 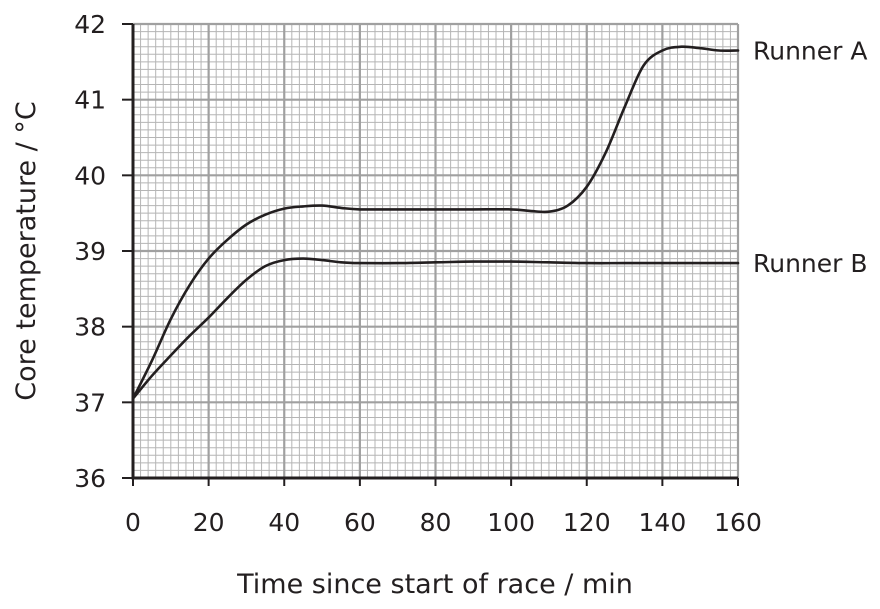 What do you see at coordinates (663, 522) in the screenshot?
I see `x-tick-label: 140` at bounding box center [663, 522].